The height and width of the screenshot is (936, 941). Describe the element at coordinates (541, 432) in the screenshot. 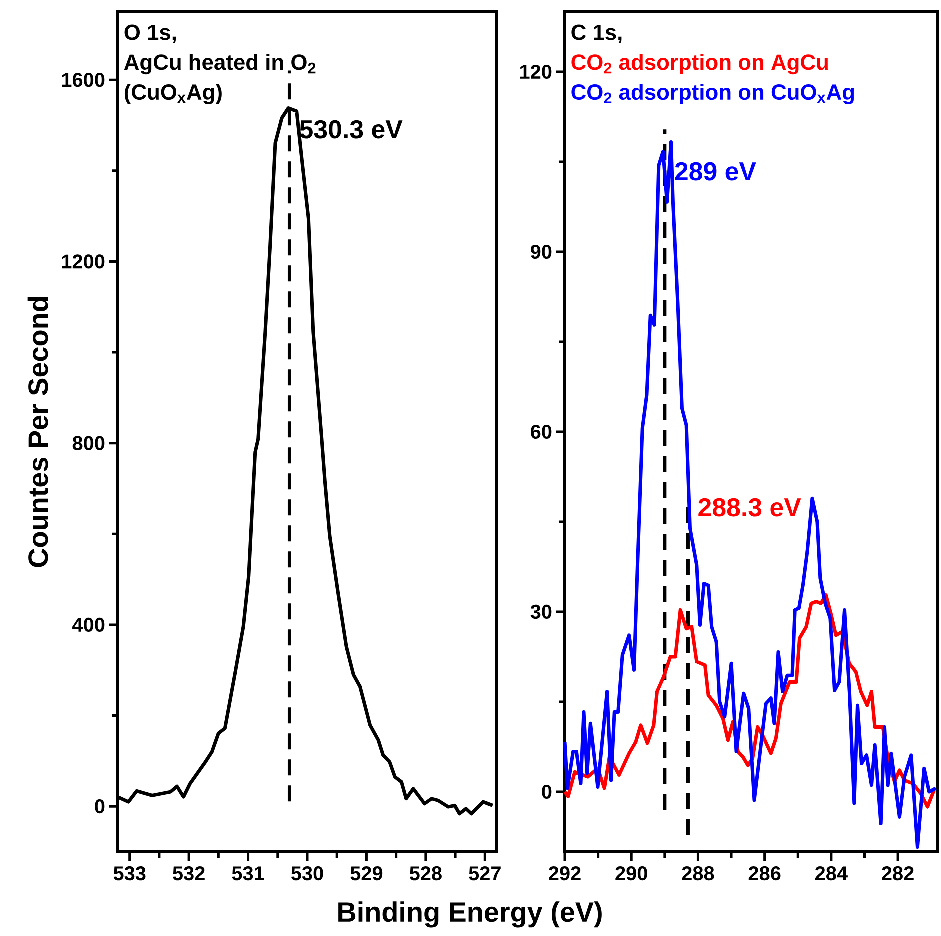

I see `y-tick-label: 60` at that location.